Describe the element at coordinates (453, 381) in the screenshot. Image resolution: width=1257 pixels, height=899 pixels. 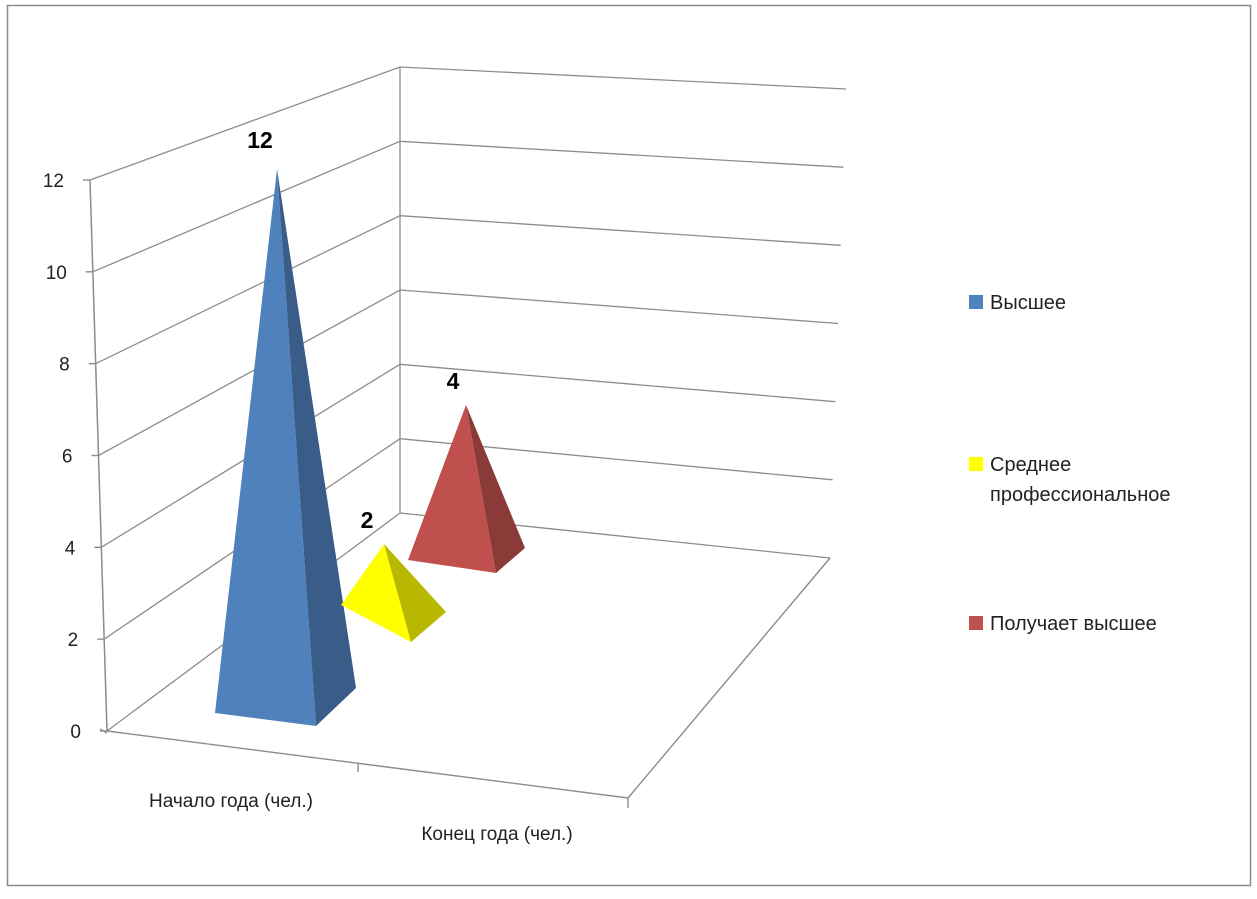
I see `data-label-2: 4` at that location.